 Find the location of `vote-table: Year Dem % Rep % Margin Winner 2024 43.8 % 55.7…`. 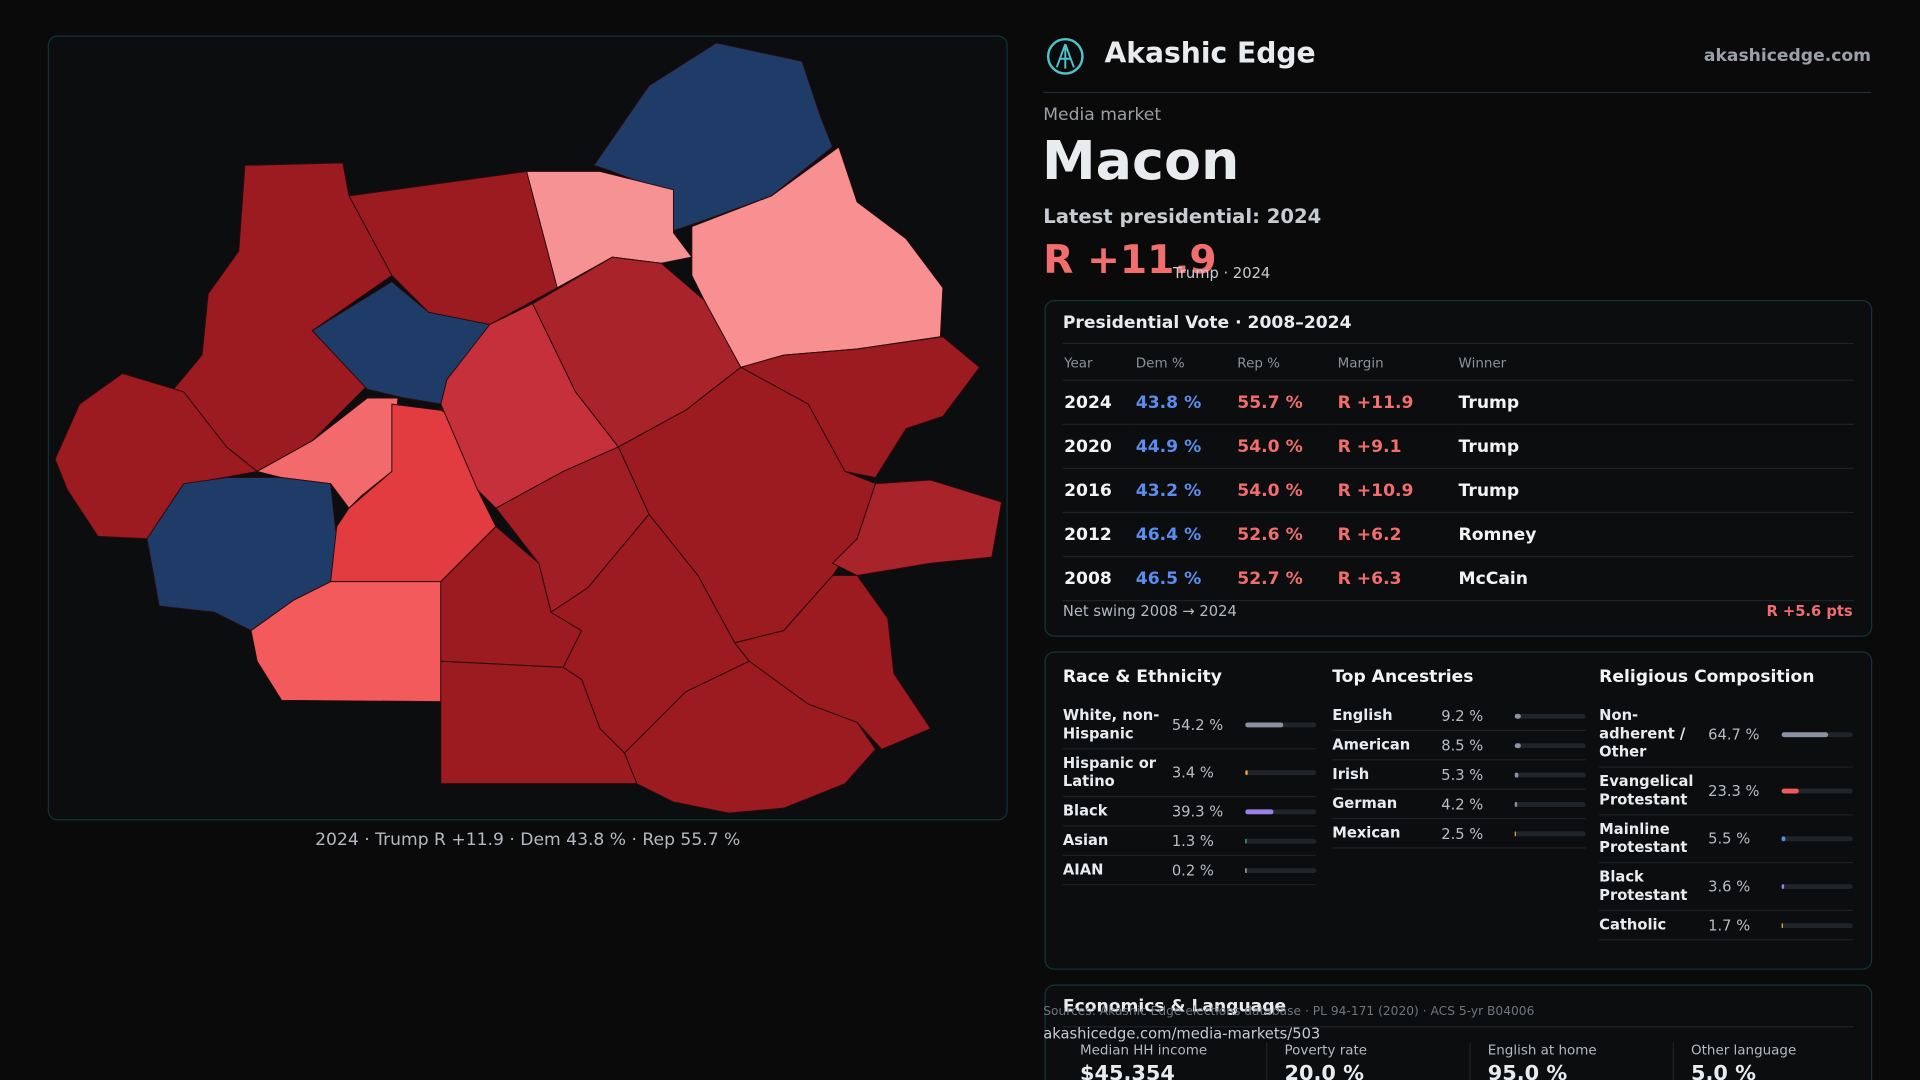

vote-table: Year Dem % Rep % Margin Winner 2024 43.8 % 55.7… is located at coordinates (1458, 473).